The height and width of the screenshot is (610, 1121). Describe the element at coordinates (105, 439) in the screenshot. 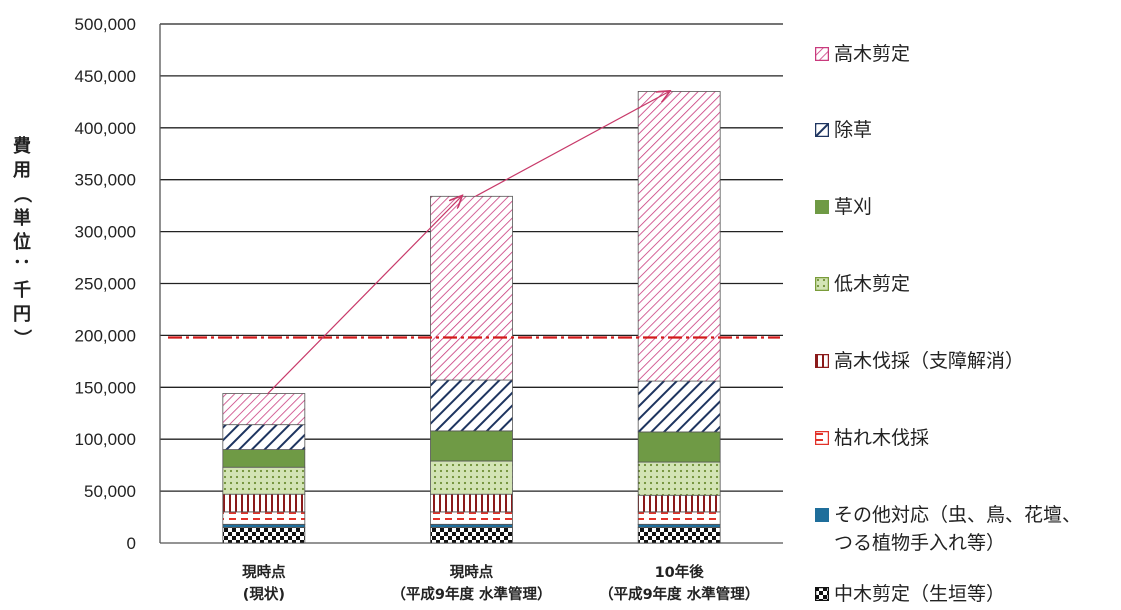

I see `y-tick-label: 100,000` at that location.